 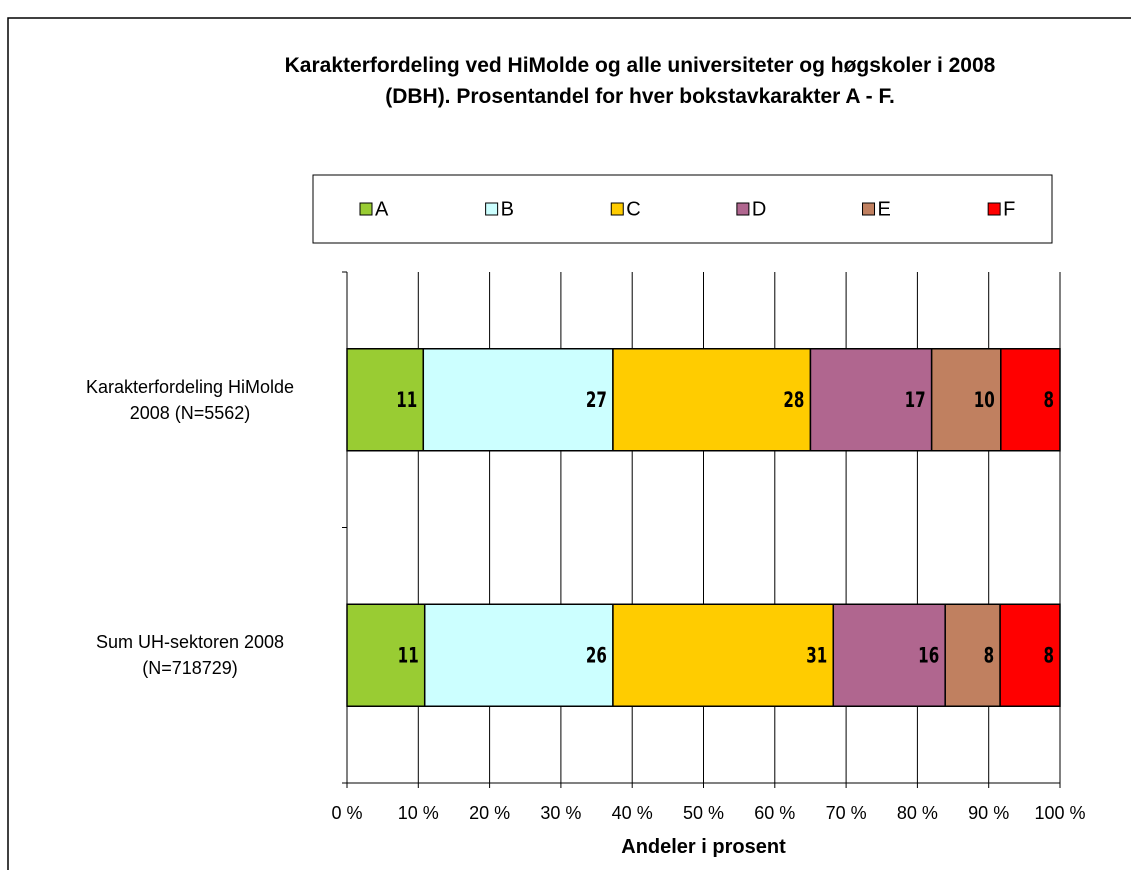 I want to click on legend-label: F, so click(x=1009, y=209).